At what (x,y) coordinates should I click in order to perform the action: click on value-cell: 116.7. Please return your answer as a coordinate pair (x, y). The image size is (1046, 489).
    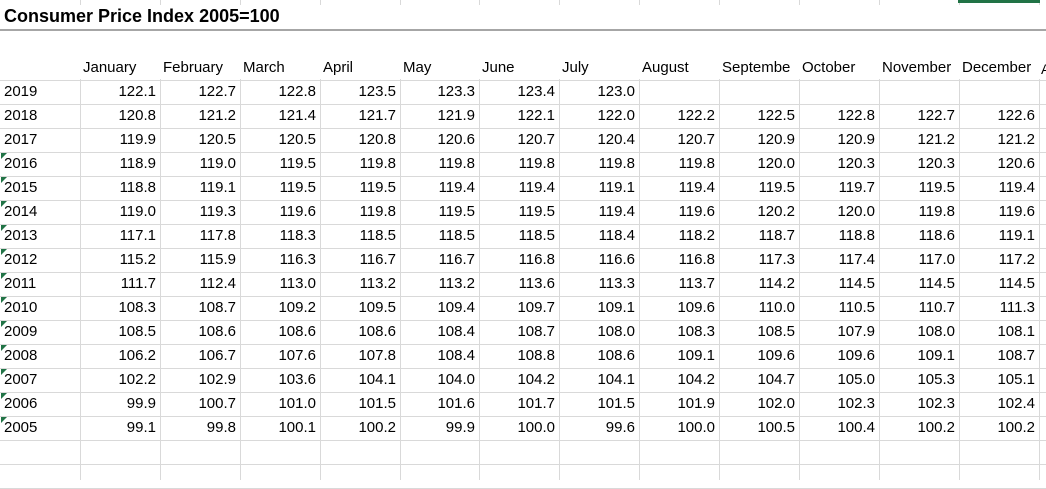
    Looking at the image, I should click on (456, 259).